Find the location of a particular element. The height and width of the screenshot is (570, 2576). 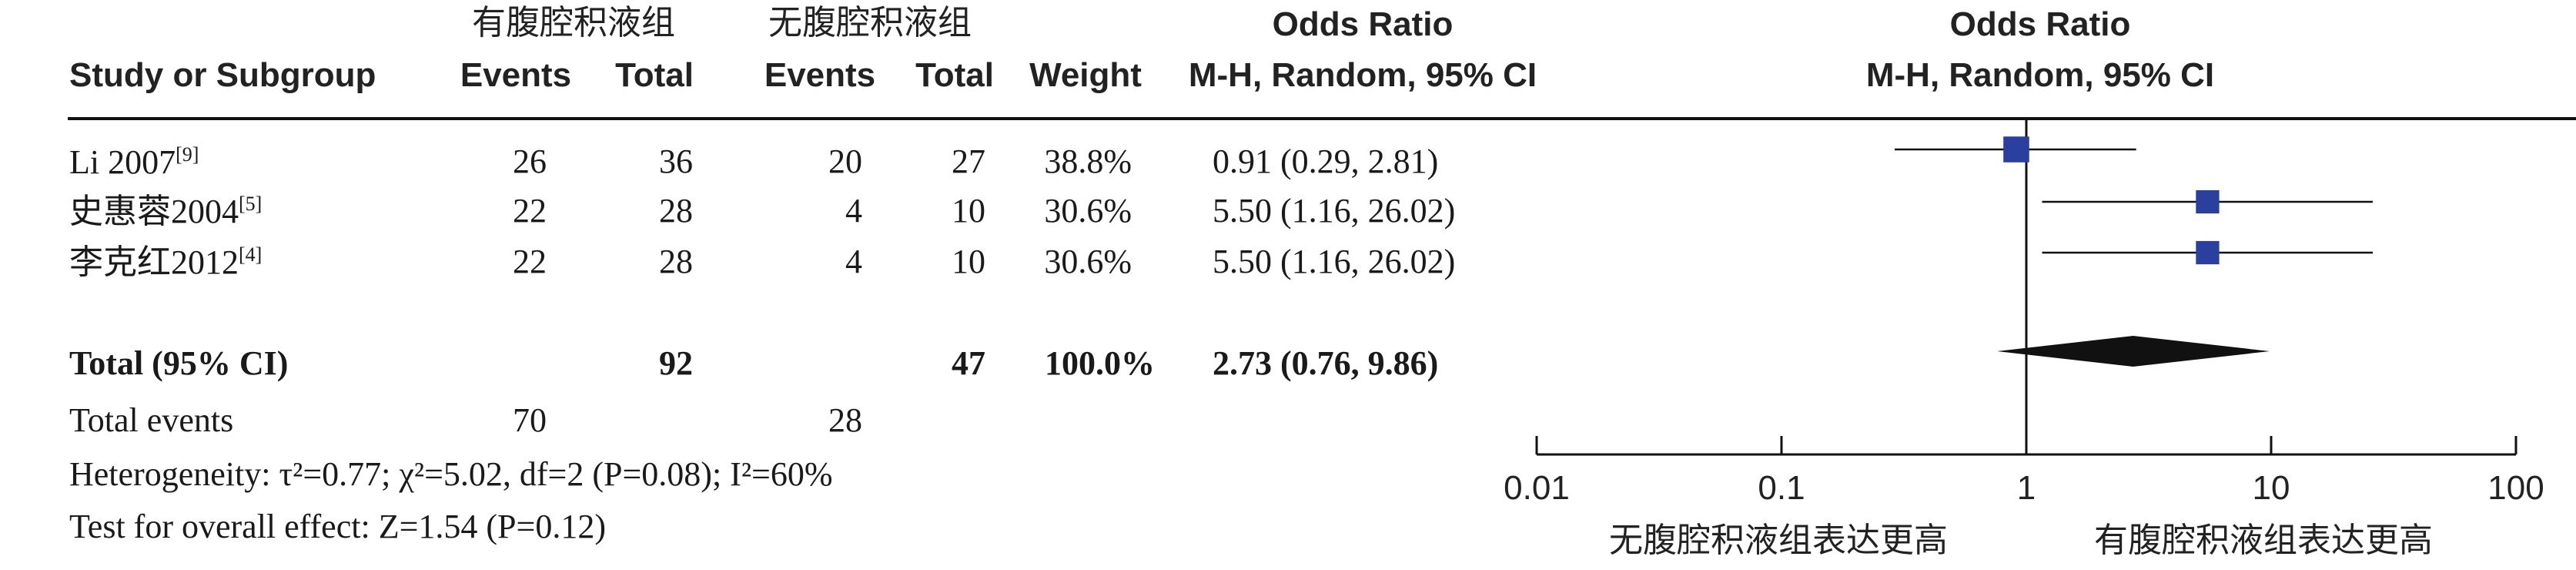

total2-cell: 27 is located at coordinates (969, 161).